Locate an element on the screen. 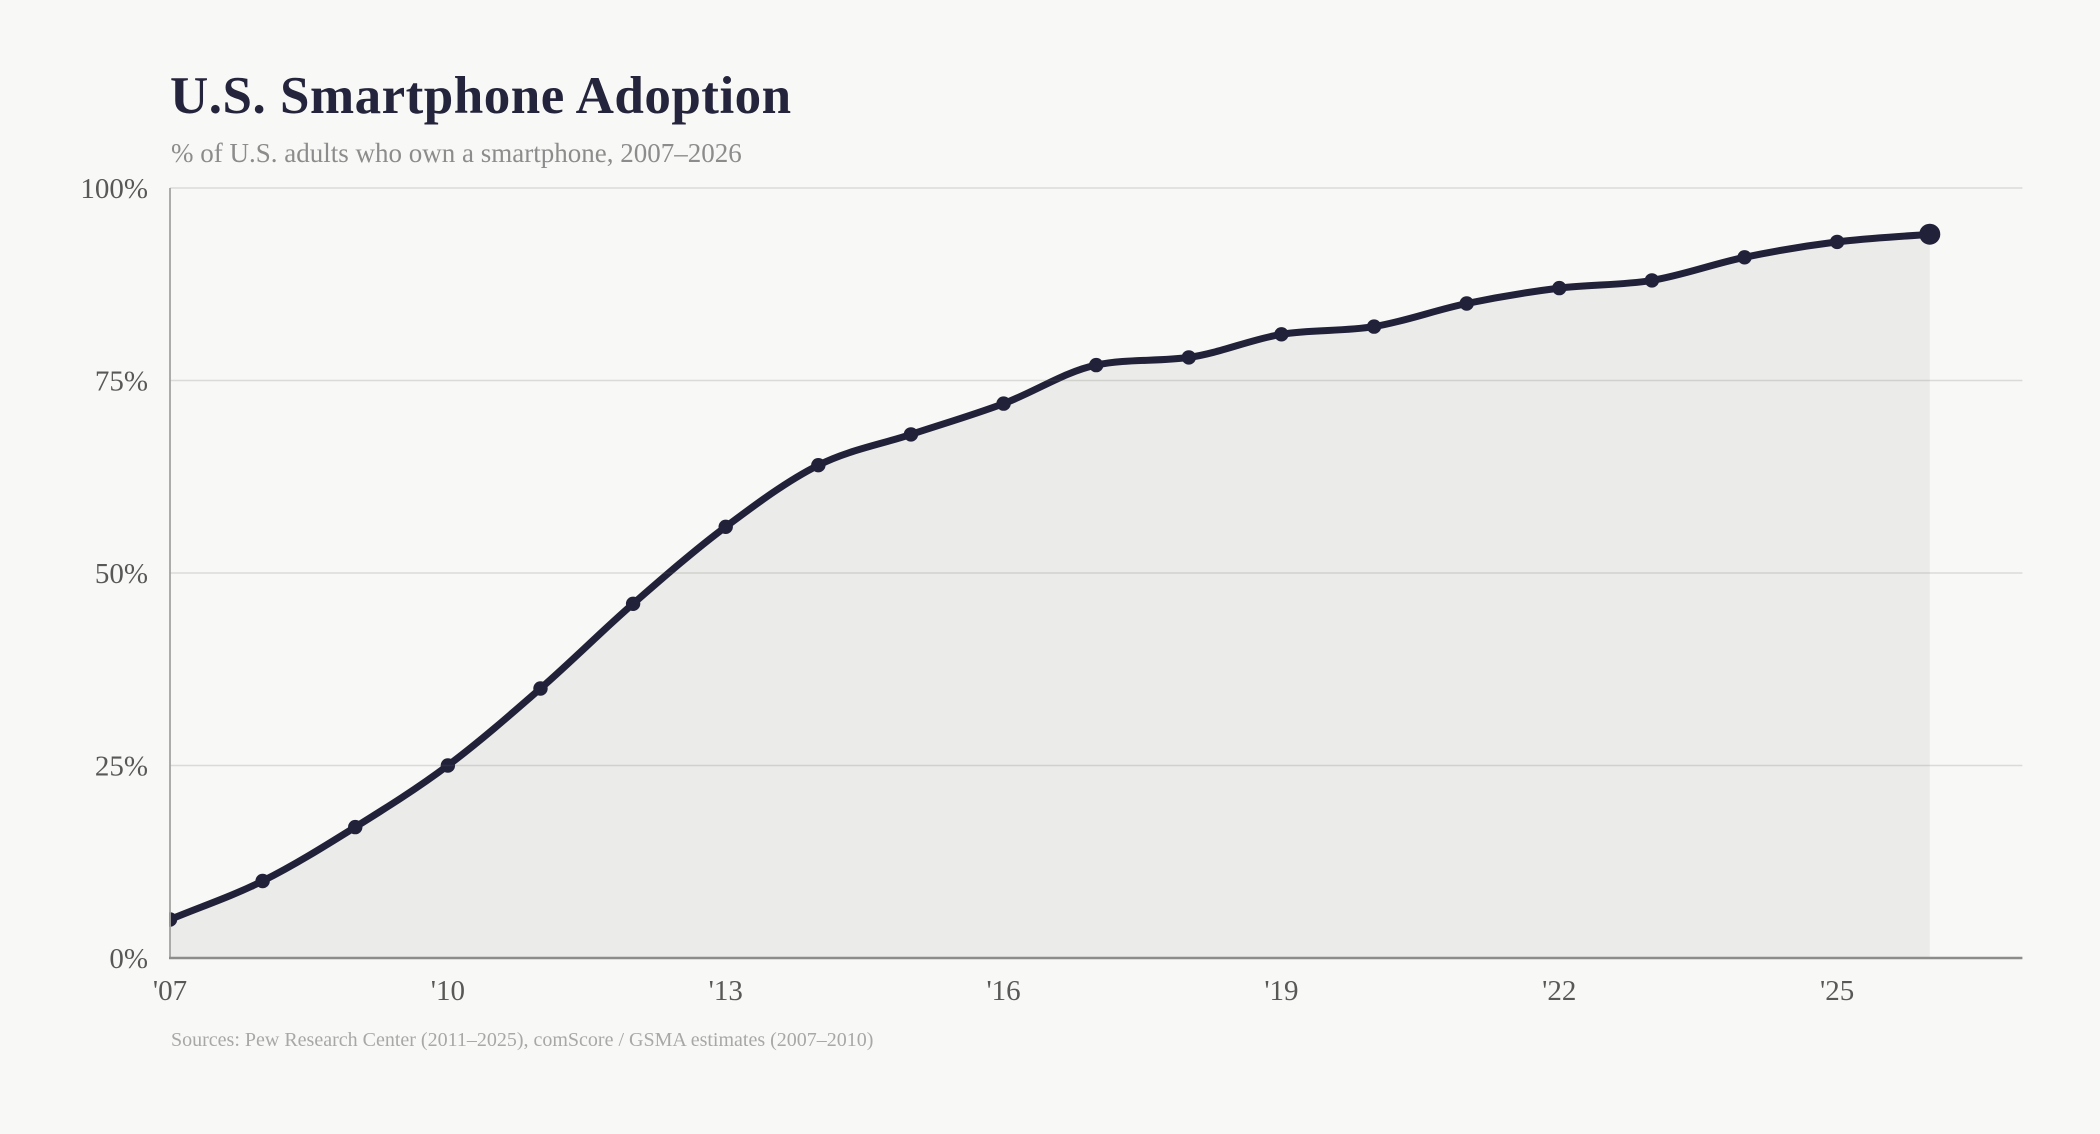 The height and width of the screenshot is (1134, 2100). x-tick-label-2022: '22 is located at coordinates (1559, 991).